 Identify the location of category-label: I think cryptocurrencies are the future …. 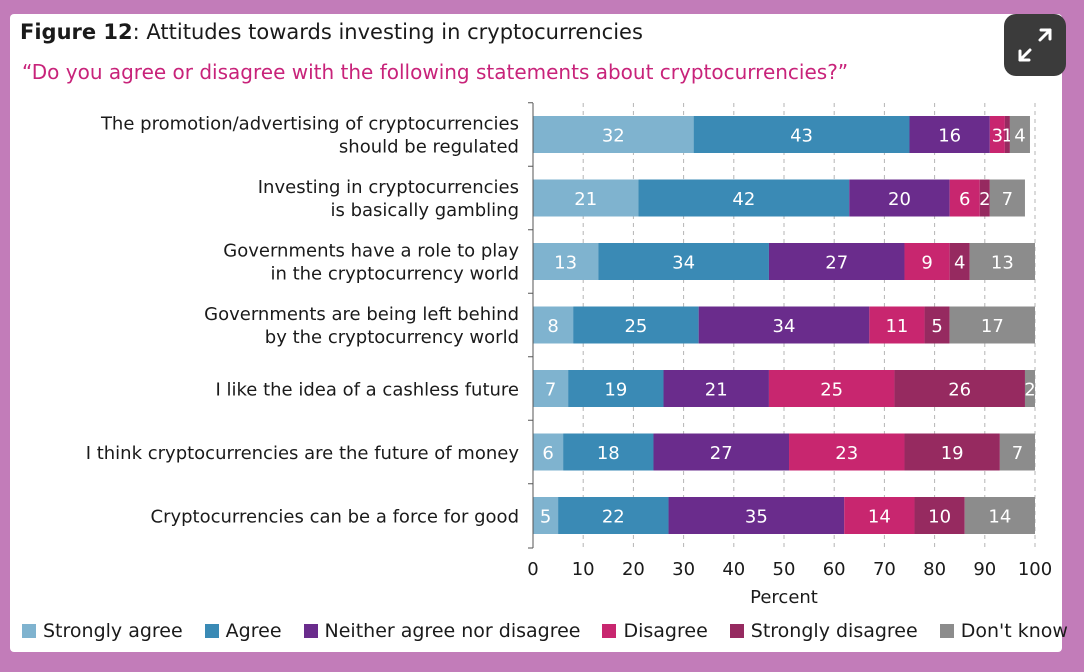
(303, 453).